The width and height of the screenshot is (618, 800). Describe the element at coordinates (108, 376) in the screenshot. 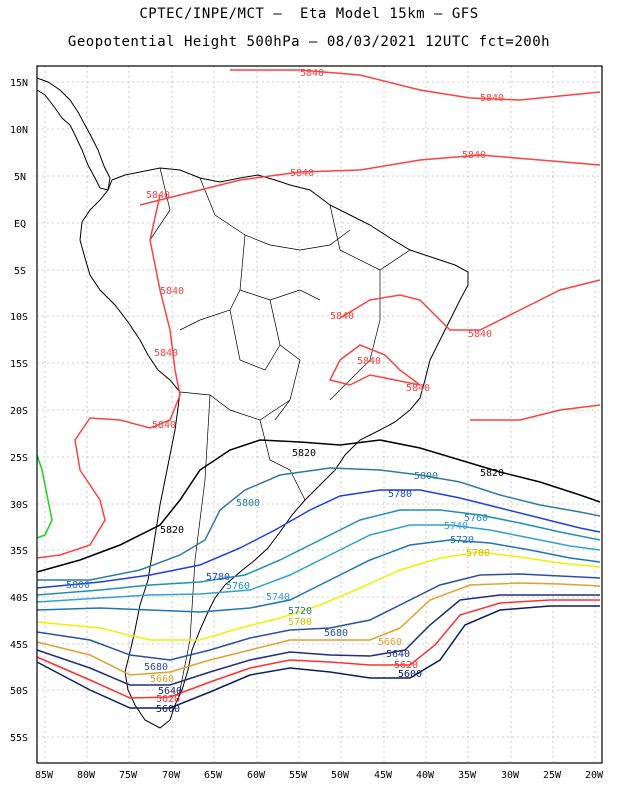

I see `contour-5840-west` at that location.